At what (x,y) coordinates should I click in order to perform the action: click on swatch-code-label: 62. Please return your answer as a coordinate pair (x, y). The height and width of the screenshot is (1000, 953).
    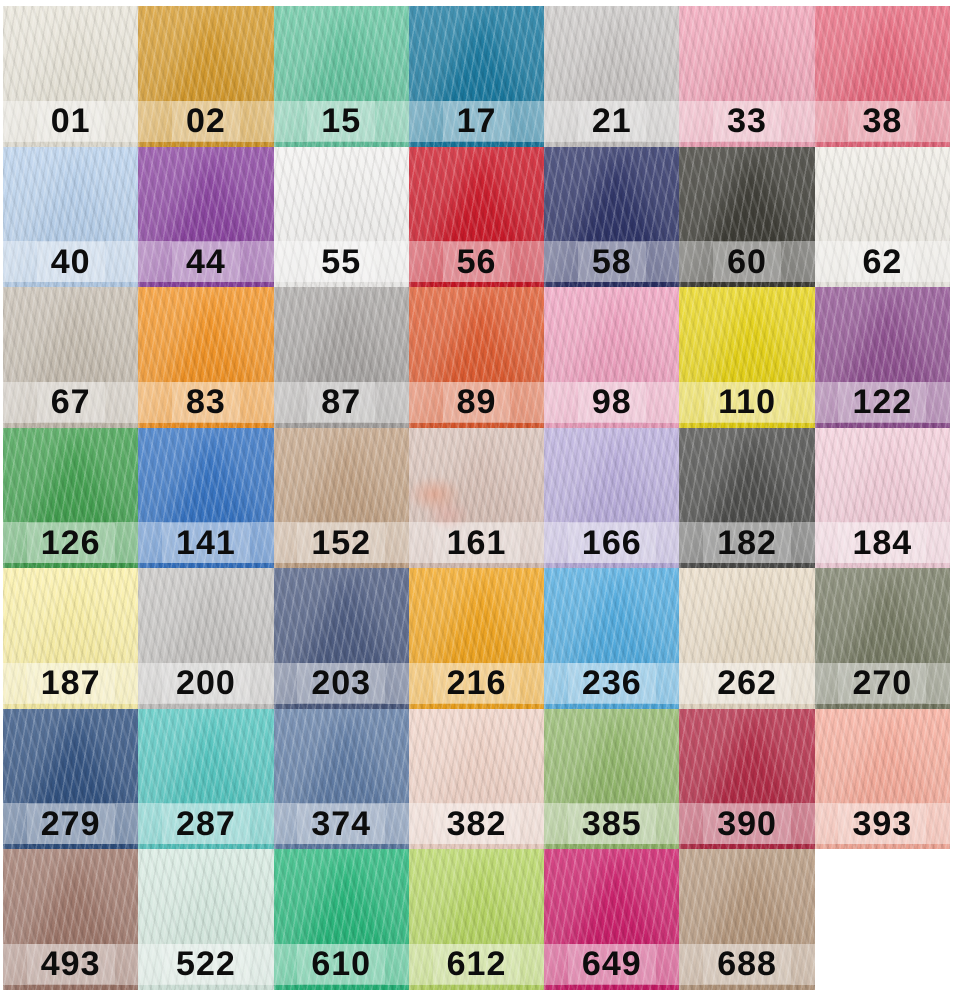
    Looking at the image, I should click on (882, 261).